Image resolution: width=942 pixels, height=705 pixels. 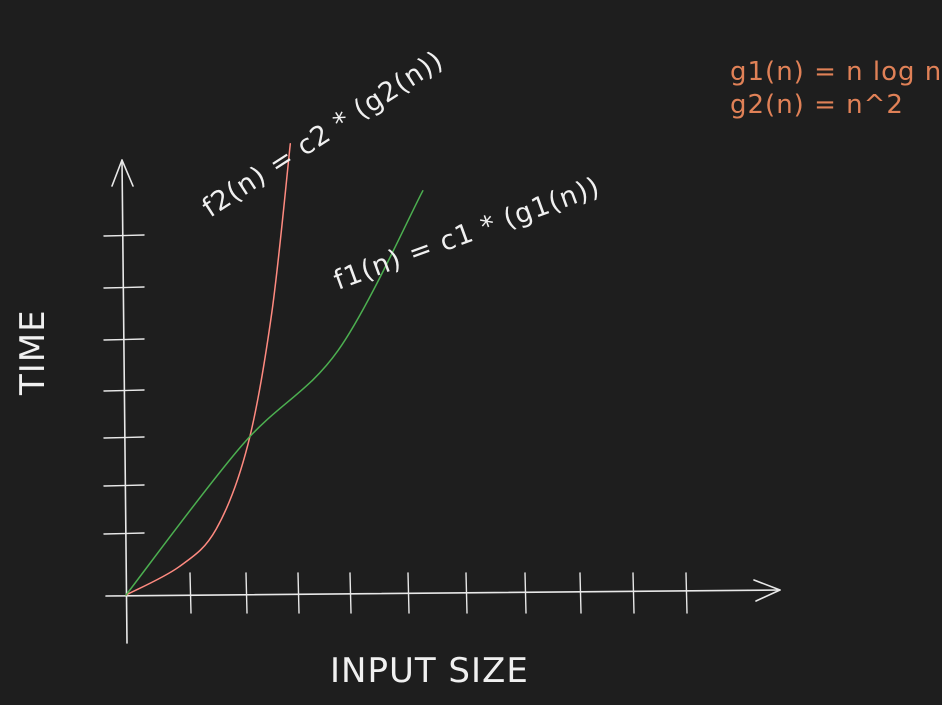 I want to click on y-axis-line, so click(x=124, y=401).